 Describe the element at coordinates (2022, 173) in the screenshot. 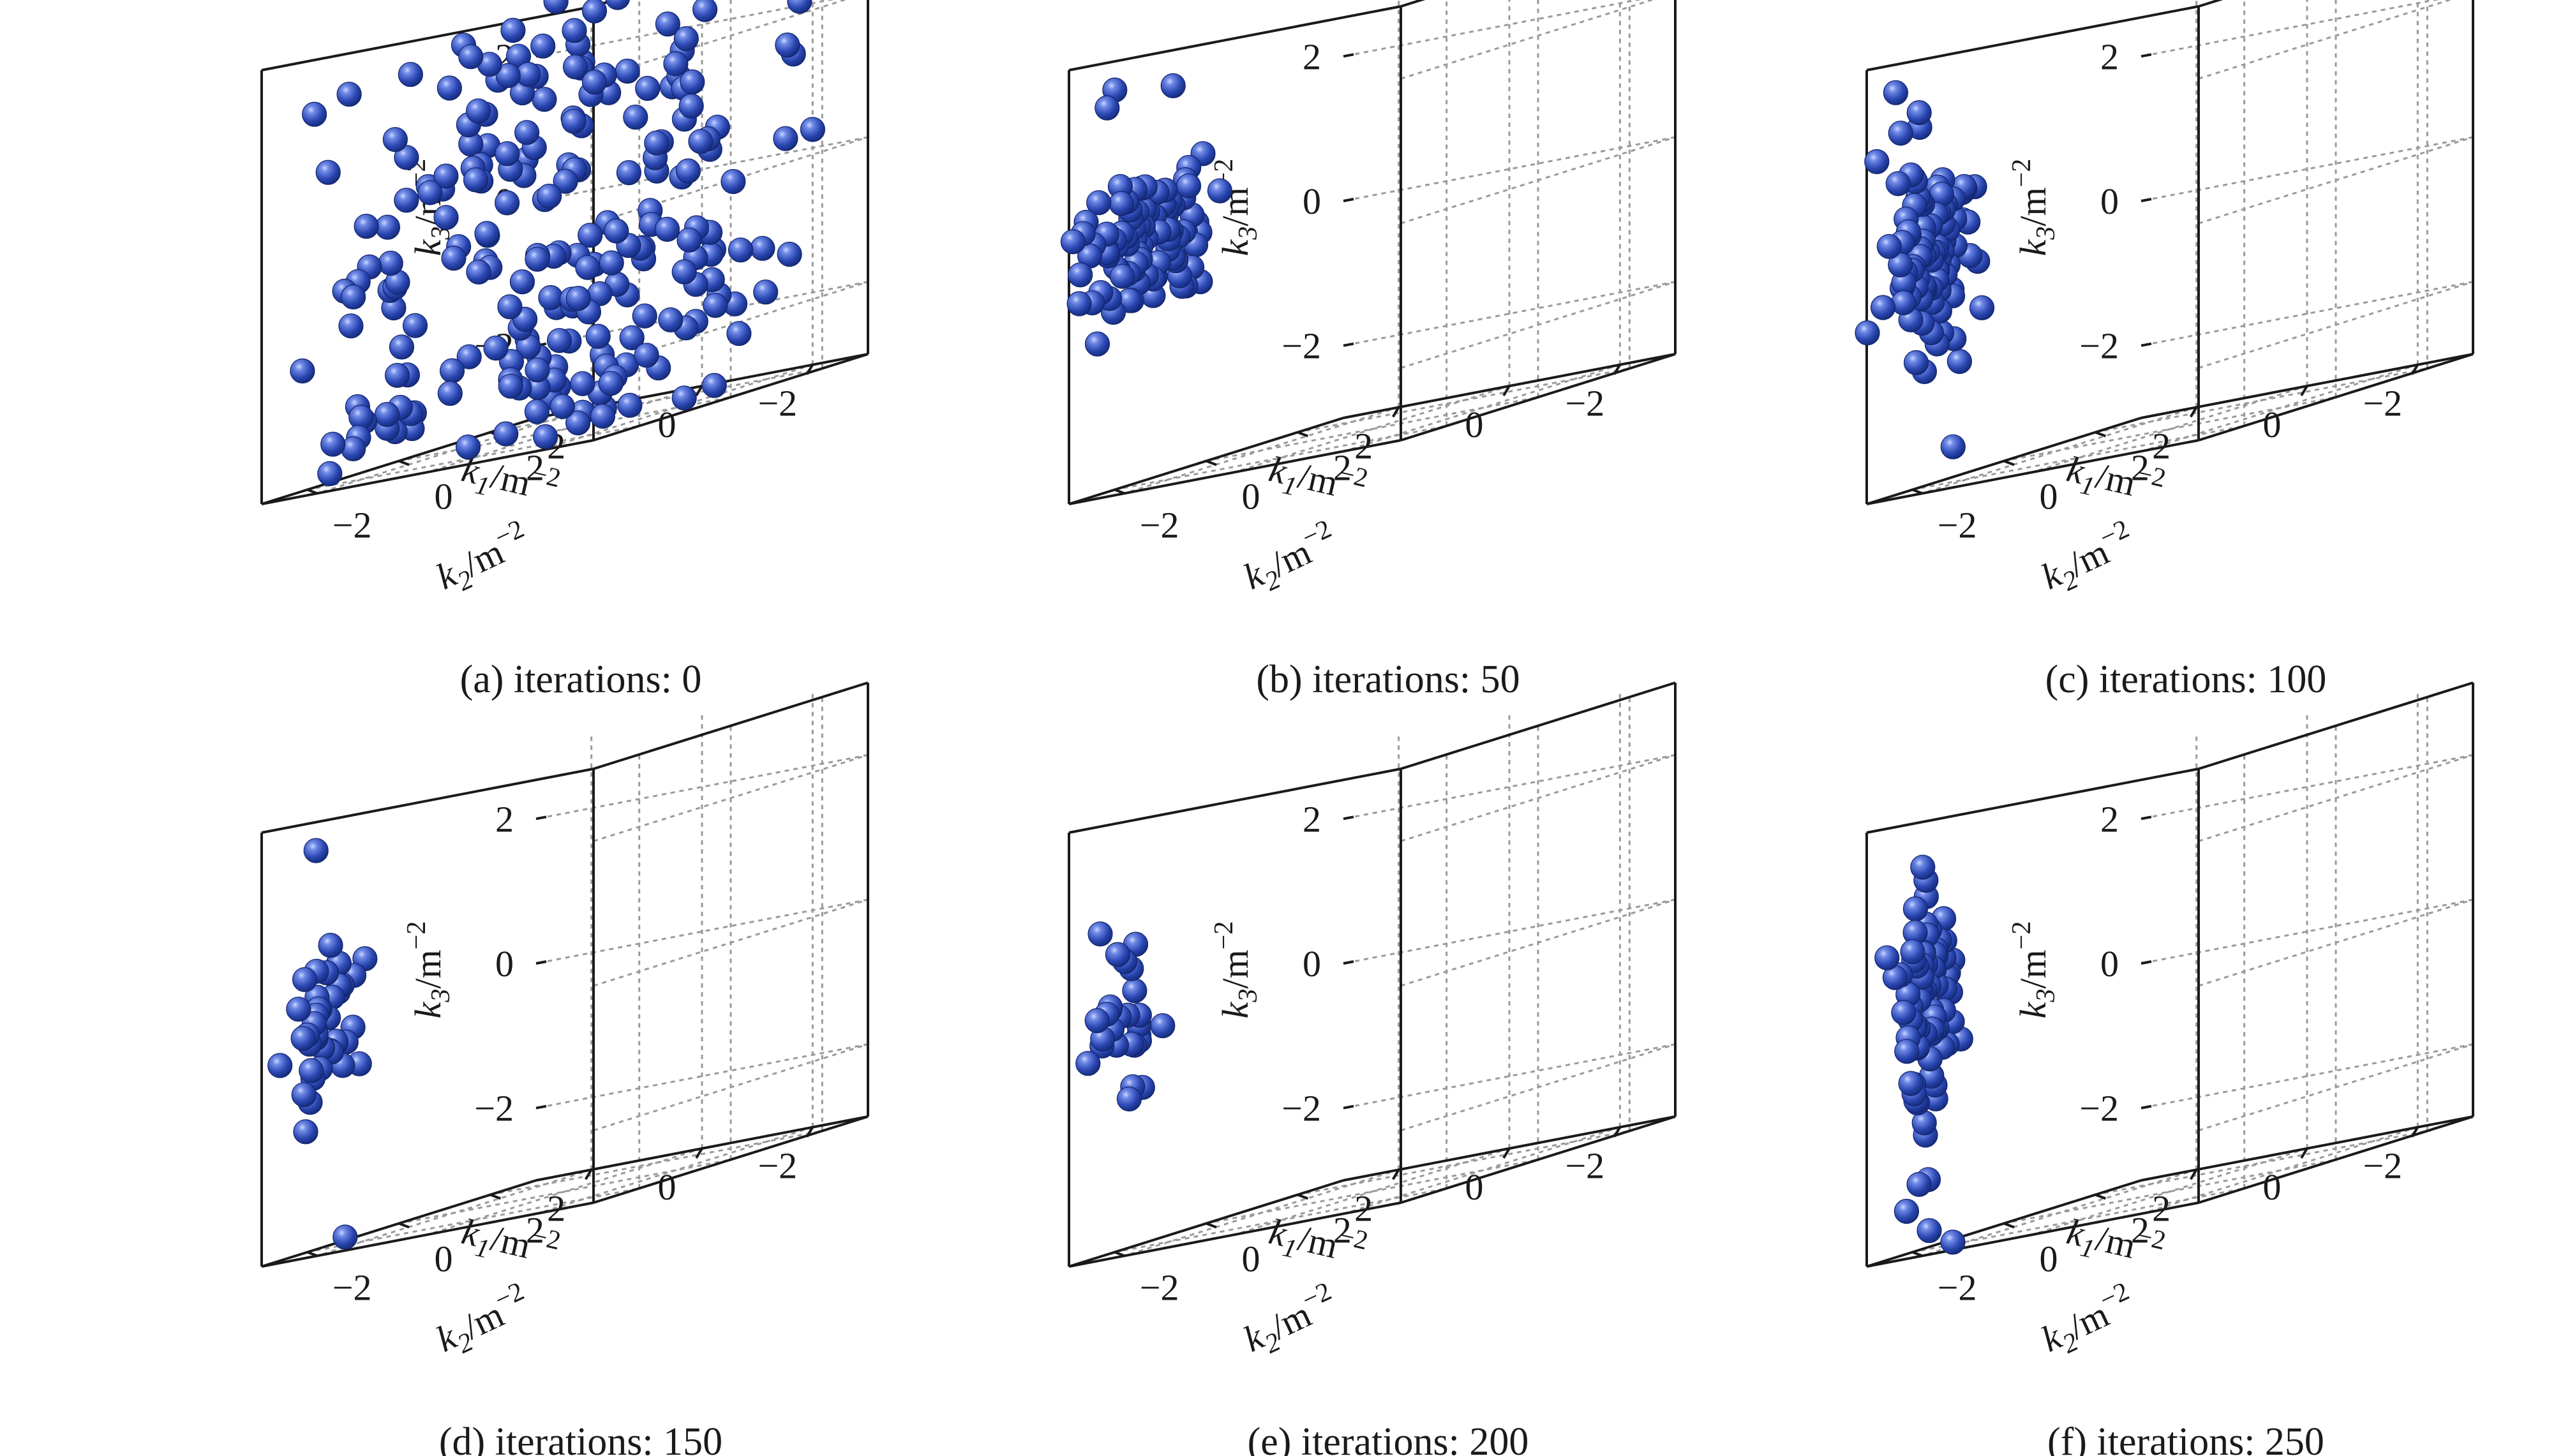

I see `z-axis-label-exp: −2` at that location.